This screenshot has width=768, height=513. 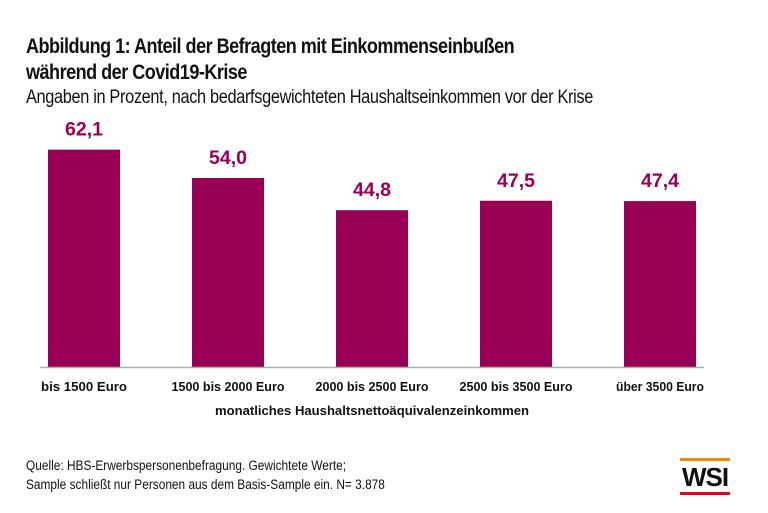 I want to click on logo-bottom-stripe, so click(x=705, y=493).